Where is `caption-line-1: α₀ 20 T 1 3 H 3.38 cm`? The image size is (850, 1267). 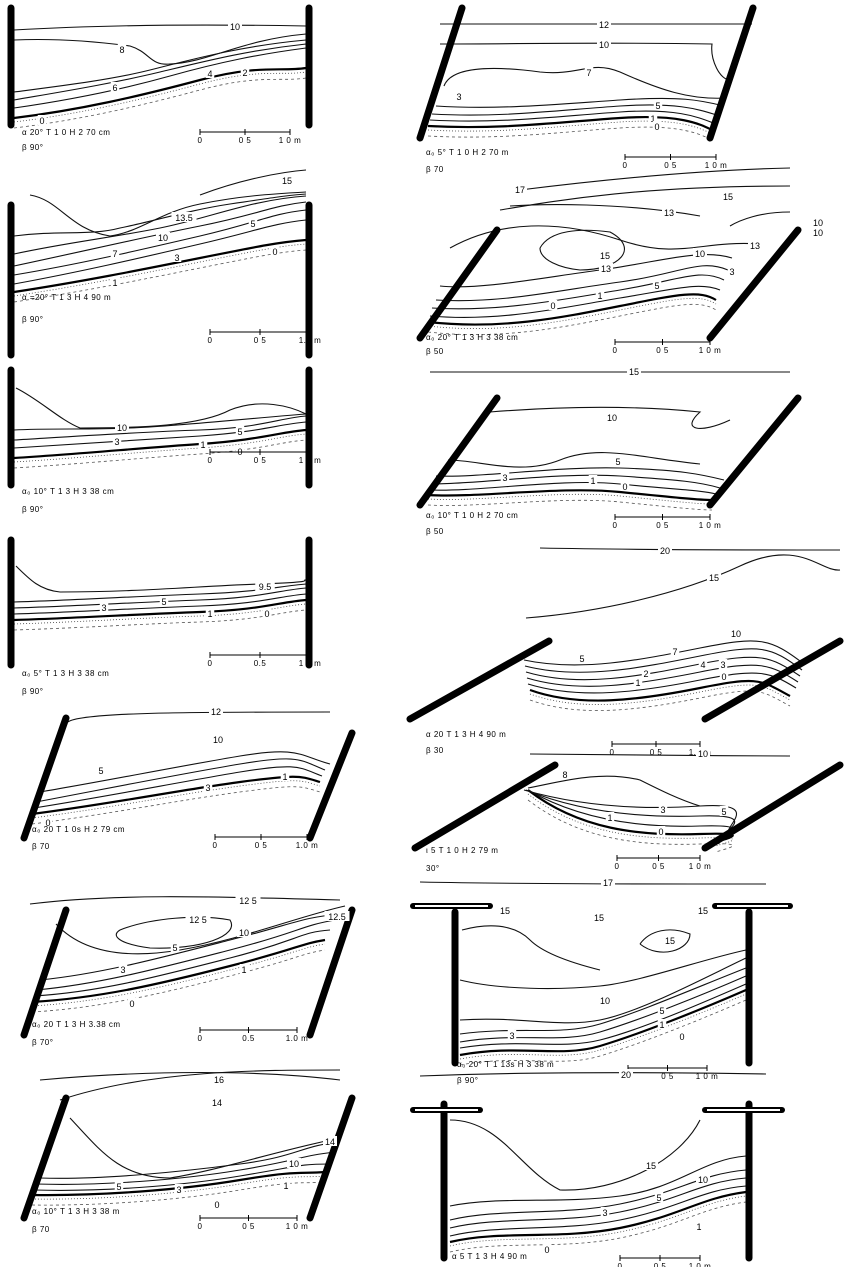
caption-line-1: α₀ 20 T 1 3 H 3.38 cm is located at coordinates (76, 1024).